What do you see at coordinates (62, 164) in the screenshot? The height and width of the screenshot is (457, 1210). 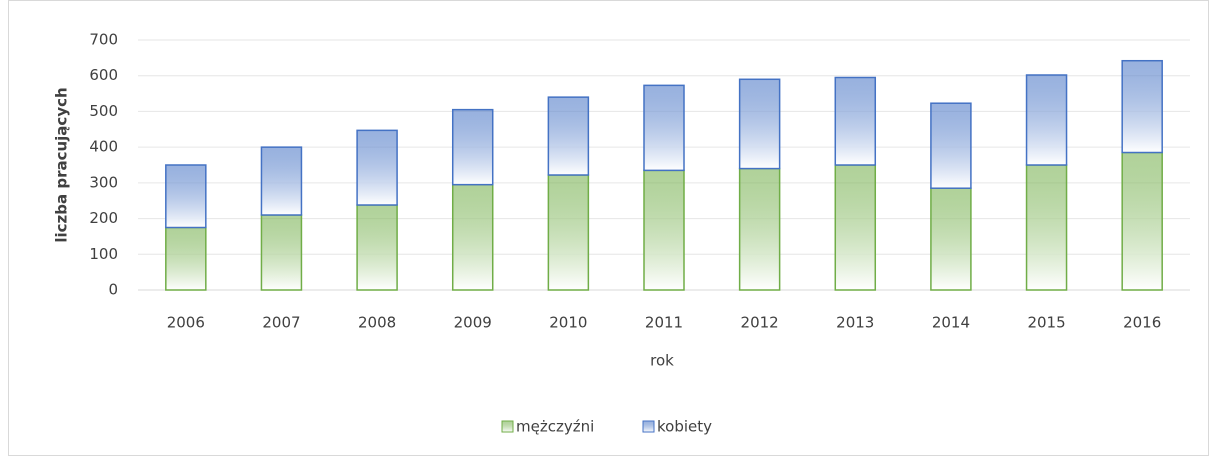 I see `y-axis-label: liczba pracujących` at bounding box center [62, 164].